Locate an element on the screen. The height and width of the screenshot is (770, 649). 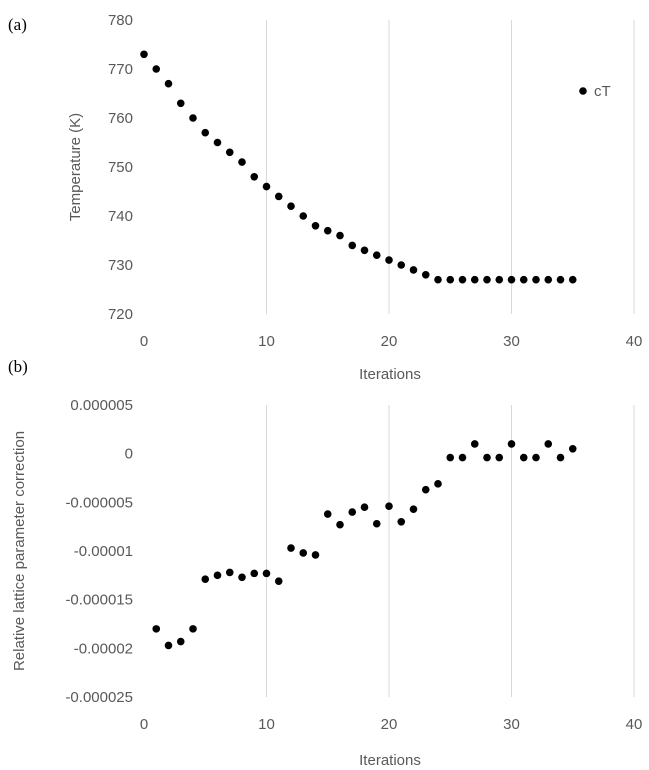
panel-b-x-axis-title: Iterations is located at coordinates (390, 760).